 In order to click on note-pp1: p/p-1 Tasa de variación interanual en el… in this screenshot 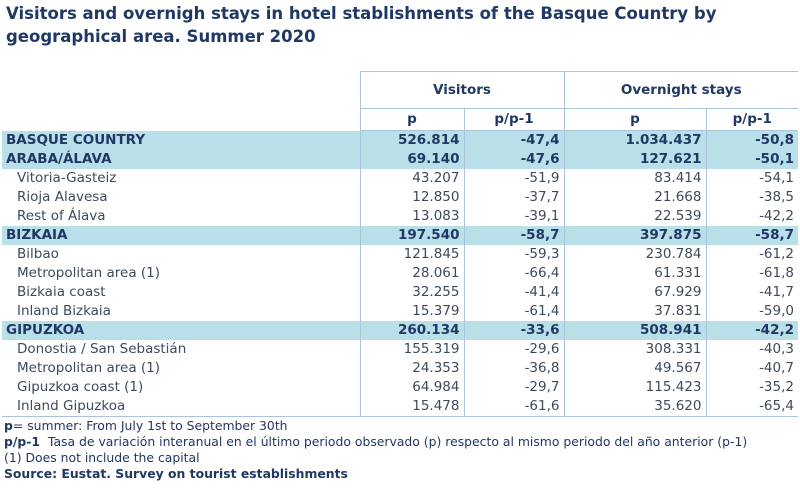, I will do `click(401, 442)`.